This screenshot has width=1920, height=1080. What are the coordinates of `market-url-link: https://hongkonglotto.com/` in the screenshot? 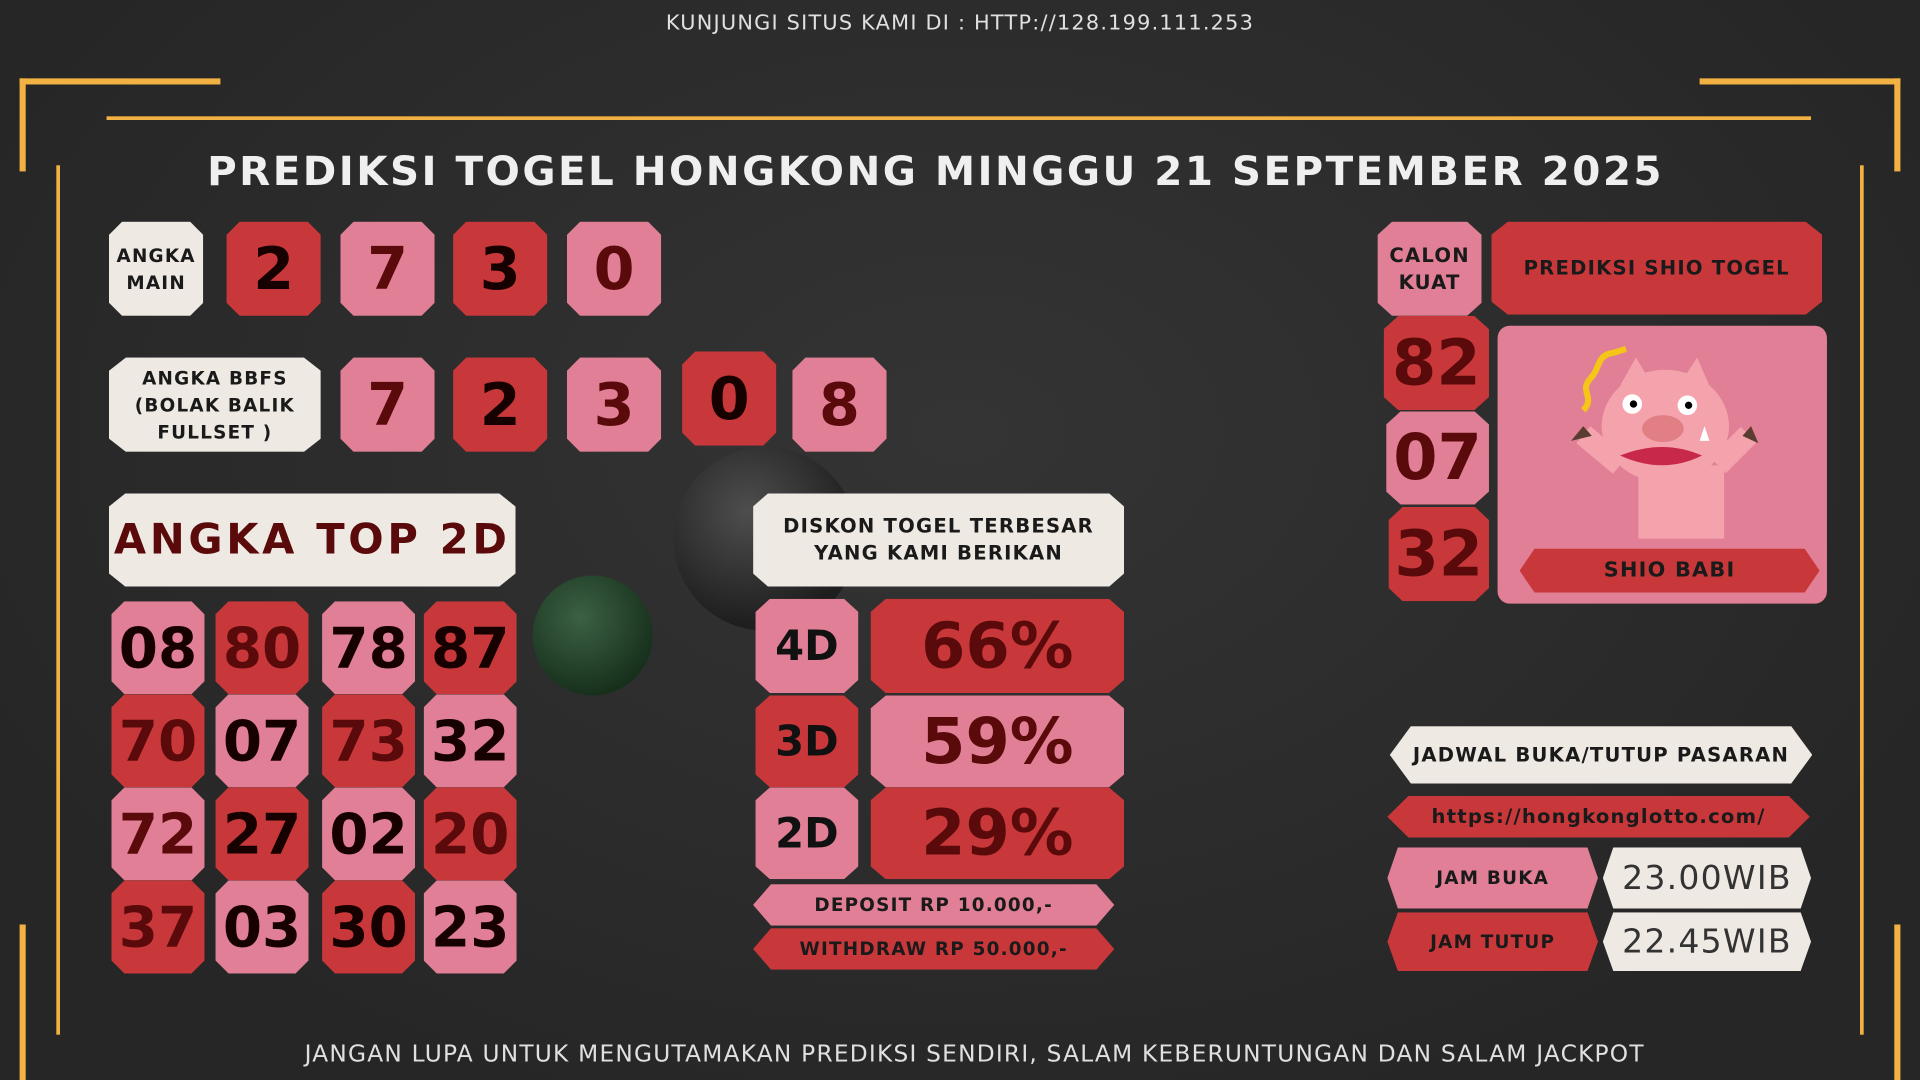 It's located at (1598, 816).